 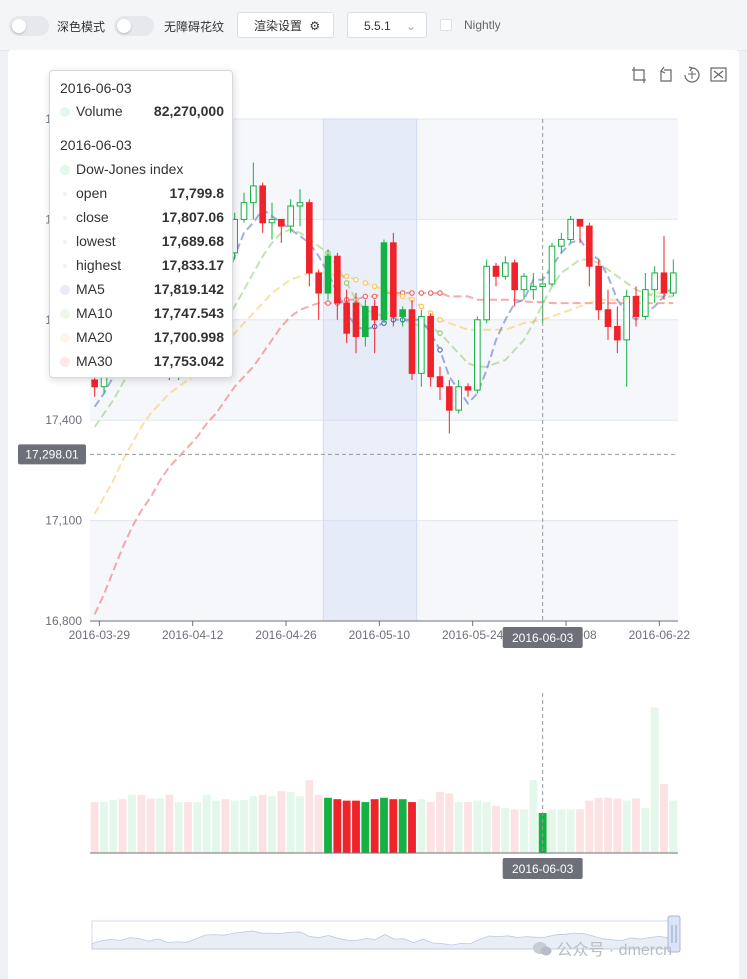 I want to click on chart-toolbox, so click(x=679, y=74).